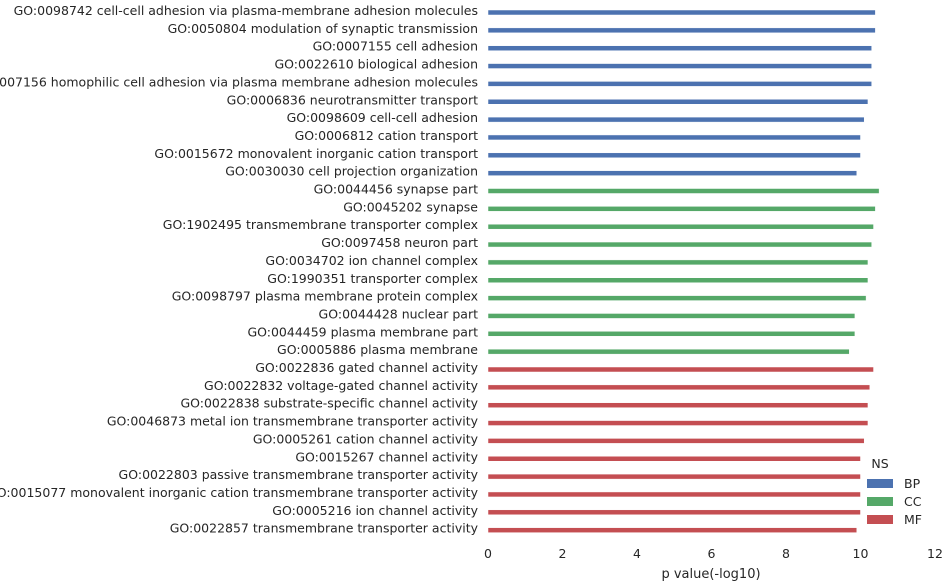  I want to click on category-label: GO:0006812 cation transport, so click(386, 135).